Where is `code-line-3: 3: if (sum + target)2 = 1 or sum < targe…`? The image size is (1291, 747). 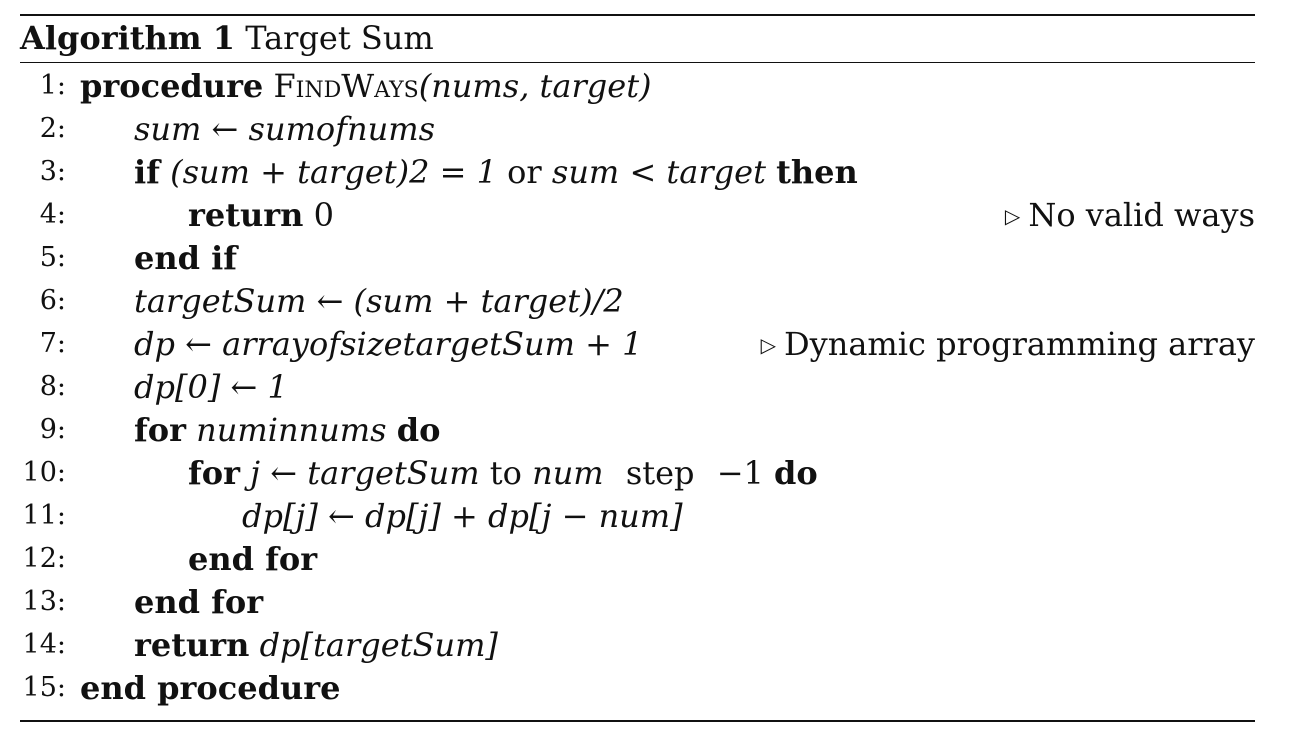 code-line-3: 3: if (sum + target)2 = 1 or sum < targe… is located at coordinates (637, 172).